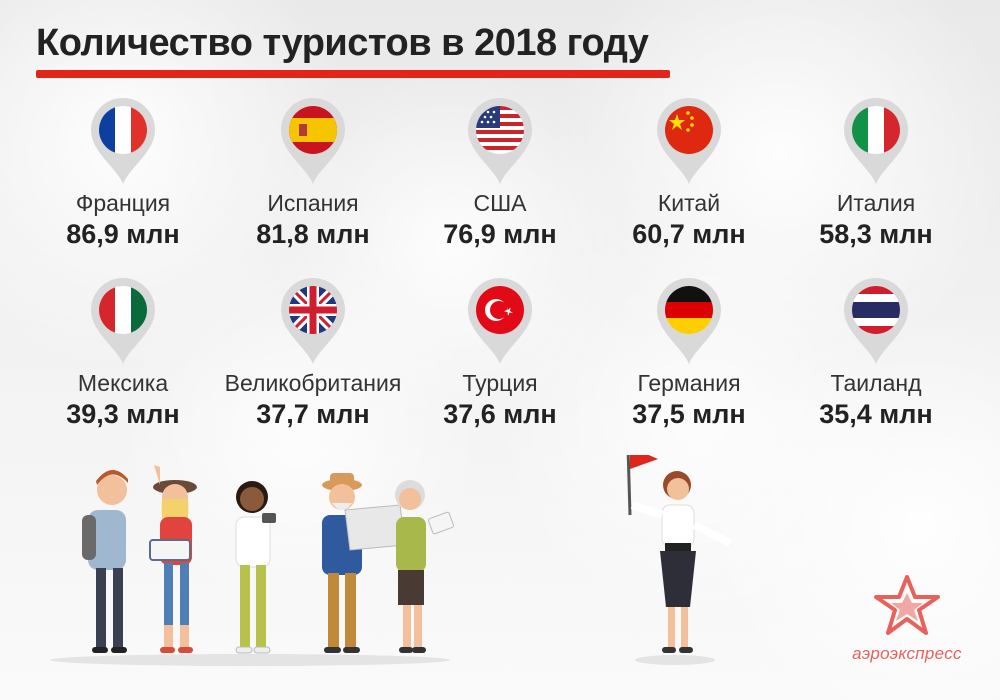 This screenshot has height=700, width=1000. What do you see at coordinates (876, 203) in the screenshot?
I see `country-name: Италия` at bounding box center [876, 203].